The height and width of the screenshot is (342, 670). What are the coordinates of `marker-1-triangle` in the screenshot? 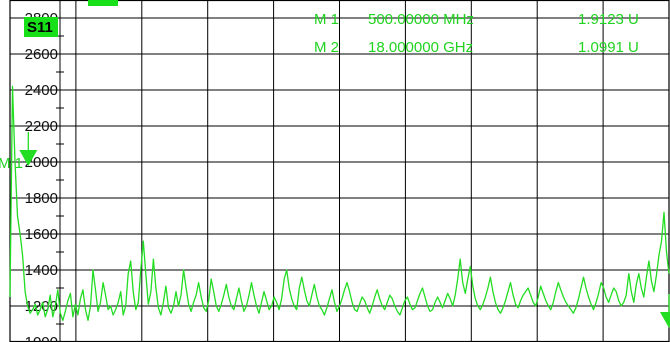 It's located at (28, 158).